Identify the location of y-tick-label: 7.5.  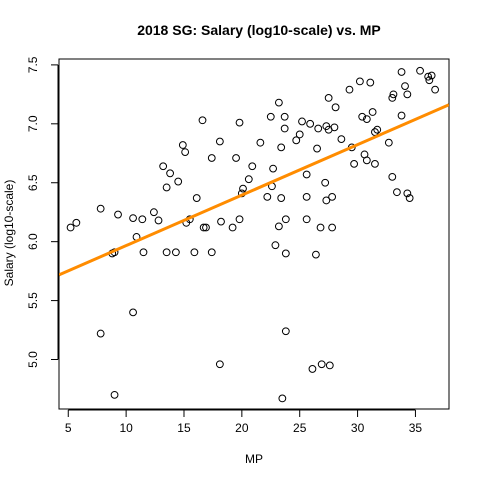
(33, 64).